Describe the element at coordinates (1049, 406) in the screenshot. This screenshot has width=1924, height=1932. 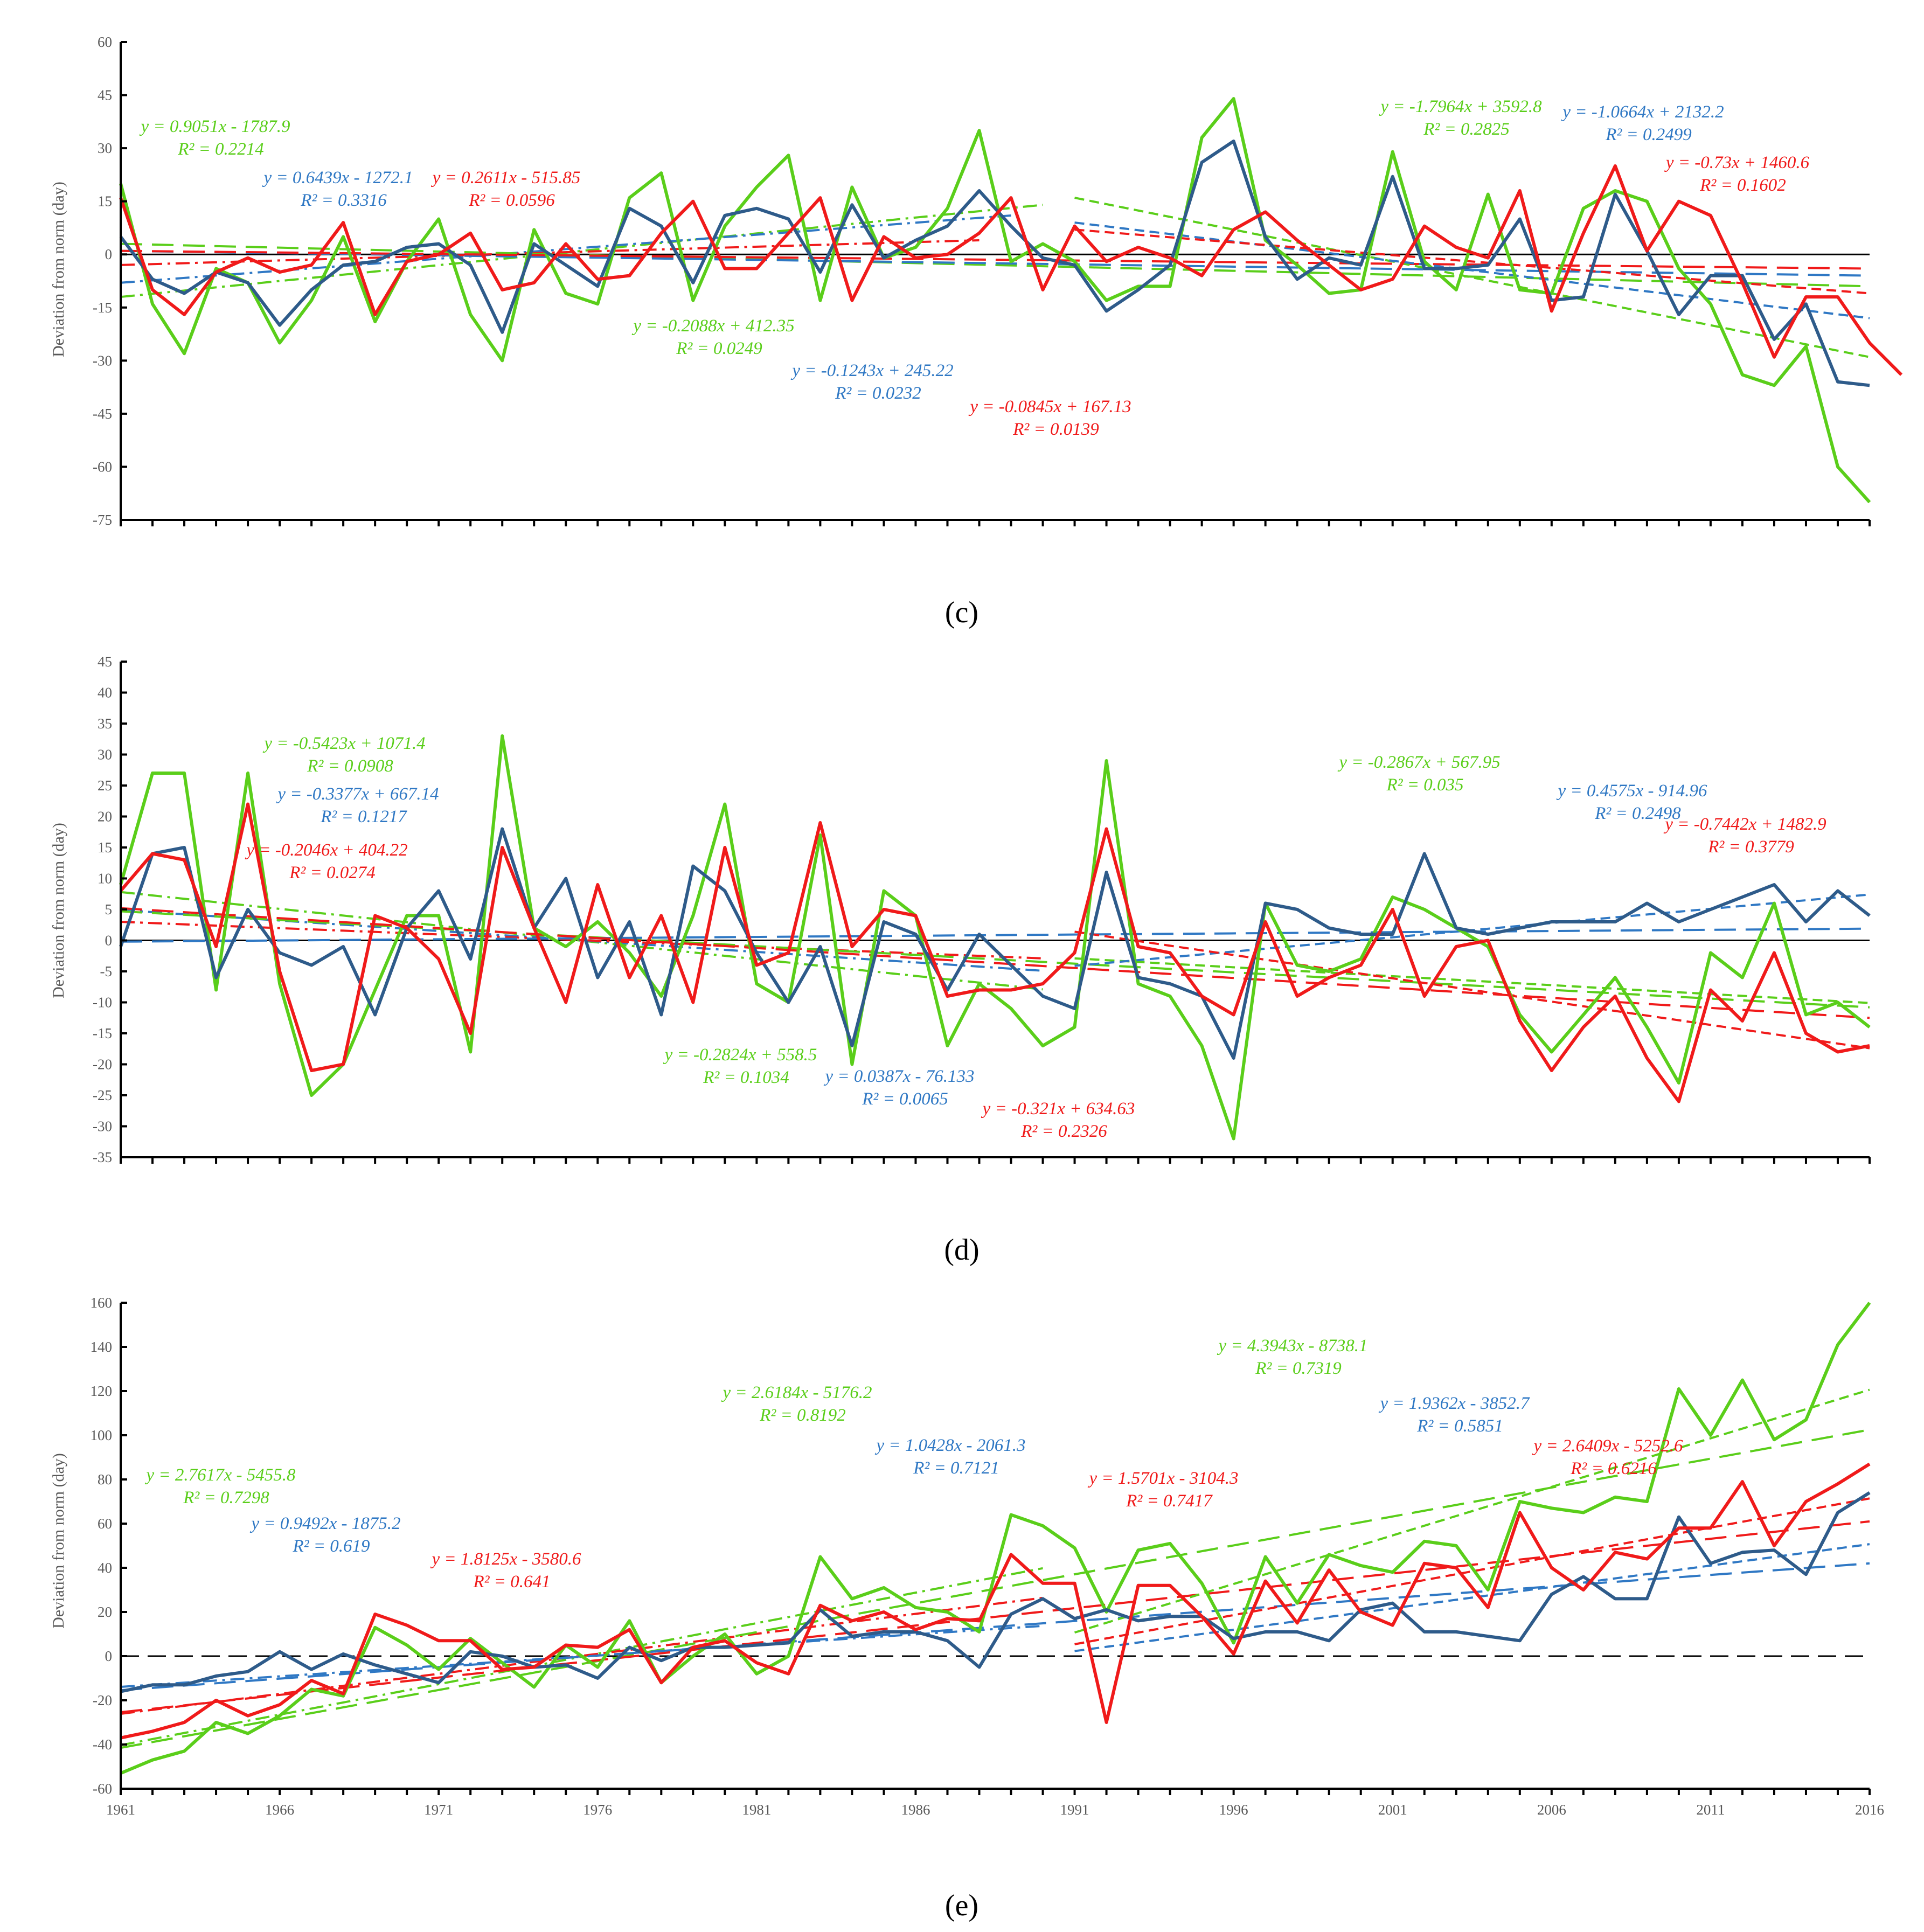
I see `trend-equation-label: y = -0.0845x + 167.13` at that location.